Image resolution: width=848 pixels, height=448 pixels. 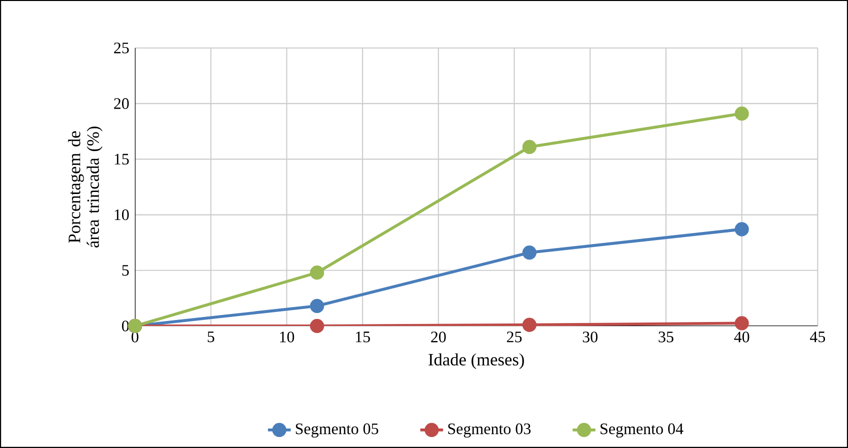 What do you see at coordinates (742, 337) in the screenshot?
I see `x-tick-label: 40` at bounding box center [742, 337].